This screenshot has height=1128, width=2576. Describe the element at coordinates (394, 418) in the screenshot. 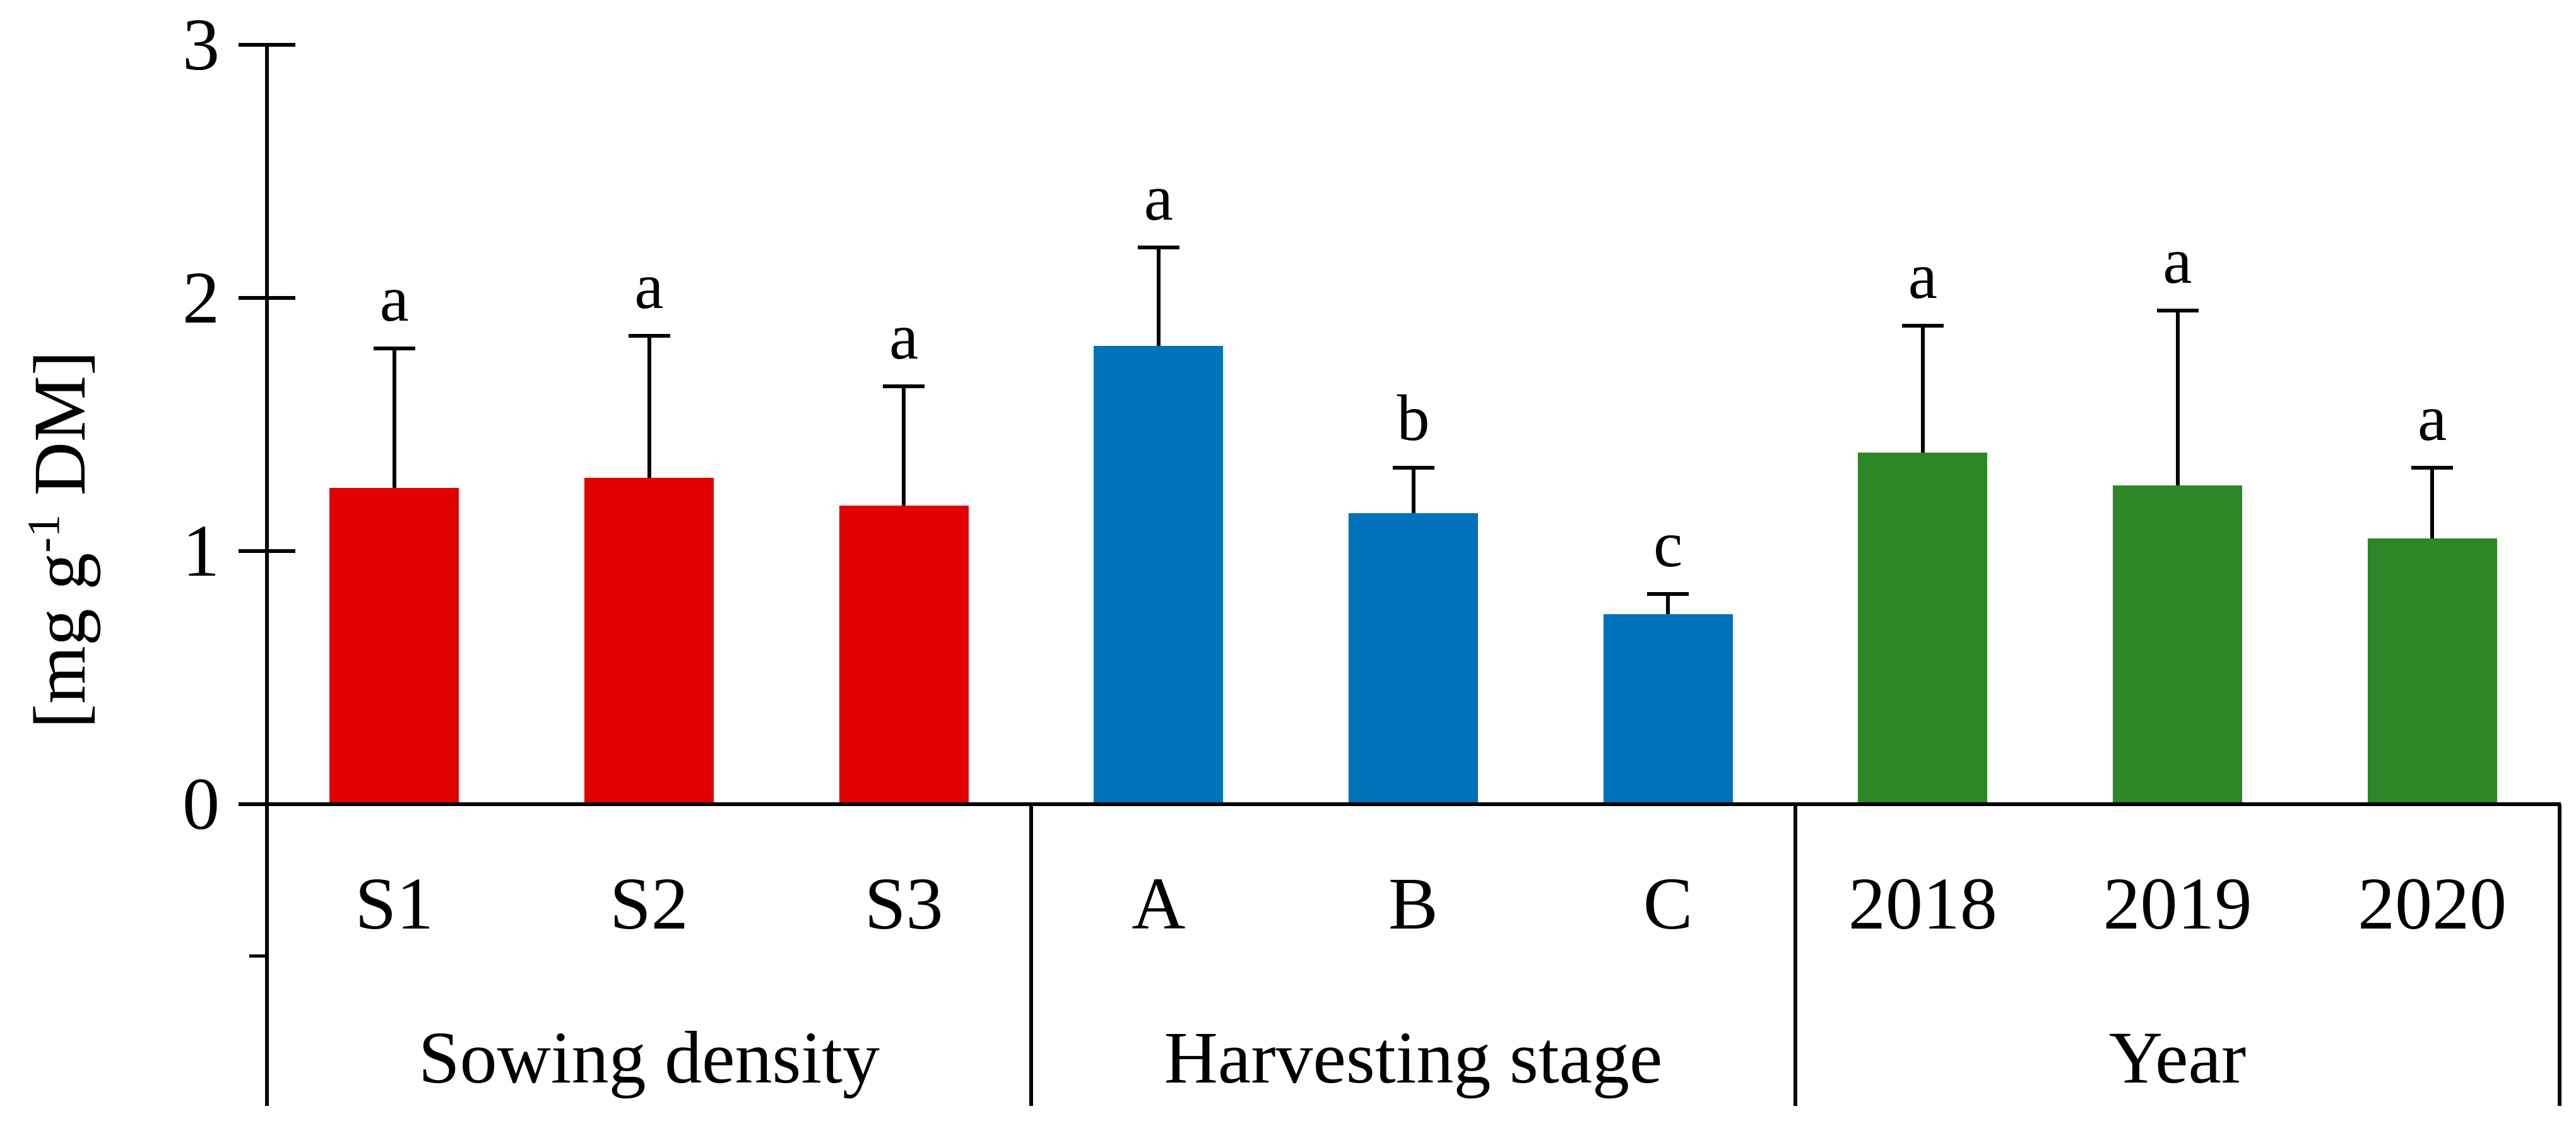

I see `error-bar-S1` at that location.